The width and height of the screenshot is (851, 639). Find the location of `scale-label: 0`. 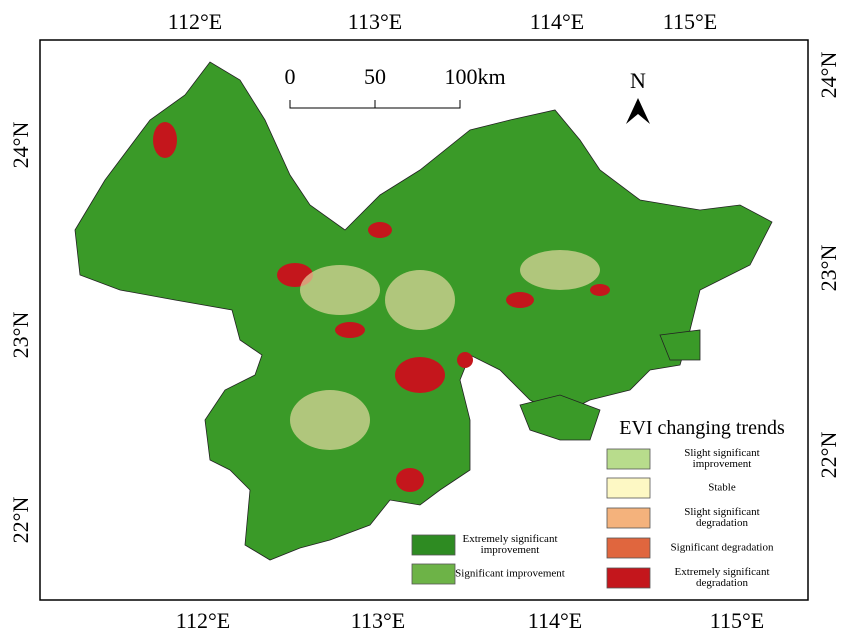

scale-label: 0 is located at coordinates (290, 76).